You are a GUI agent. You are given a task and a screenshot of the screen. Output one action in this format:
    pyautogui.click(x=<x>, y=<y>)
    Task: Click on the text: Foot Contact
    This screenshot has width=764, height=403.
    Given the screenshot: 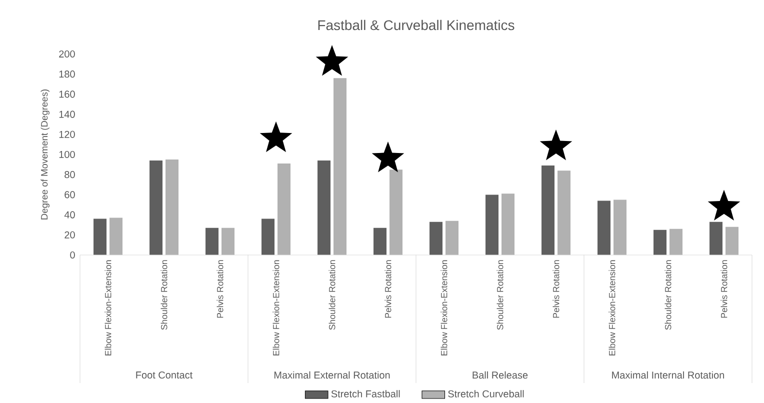 What is the action you would take?
    pyautogui.click(x=164, y=375)
    